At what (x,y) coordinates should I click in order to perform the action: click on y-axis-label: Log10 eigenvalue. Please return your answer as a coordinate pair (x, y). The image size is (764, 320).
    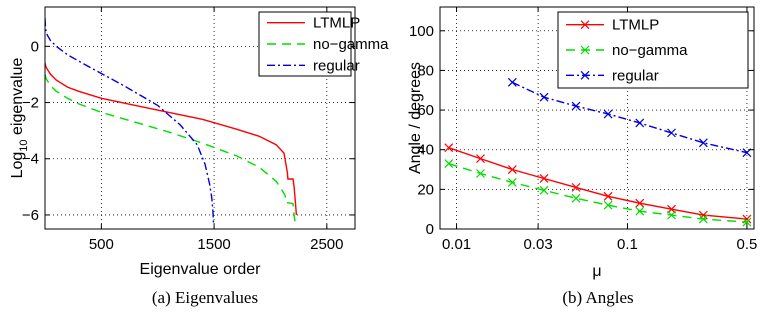
    Looking at the image, I should click on (19, 118).